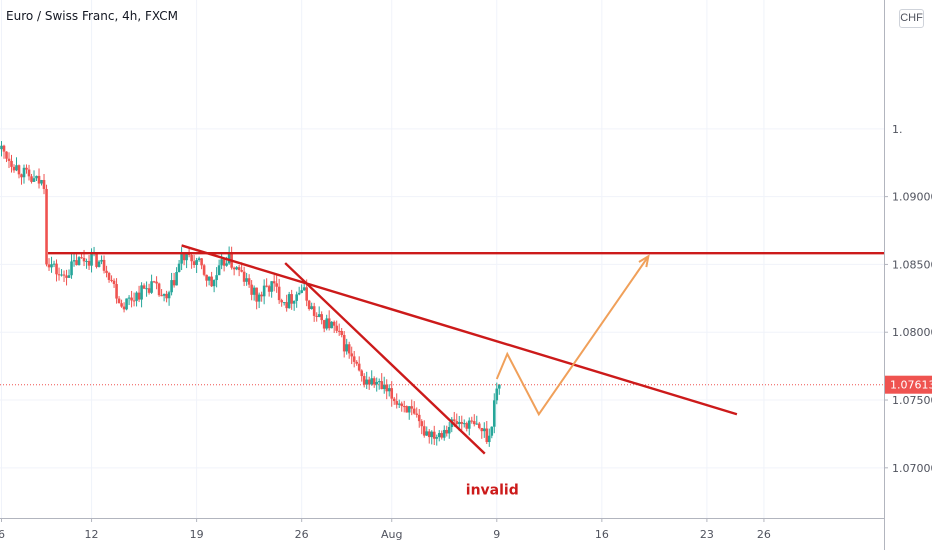 This screenshot has height=550, width=932. I want to click on currency-badge: CHF, so click(911, 18).